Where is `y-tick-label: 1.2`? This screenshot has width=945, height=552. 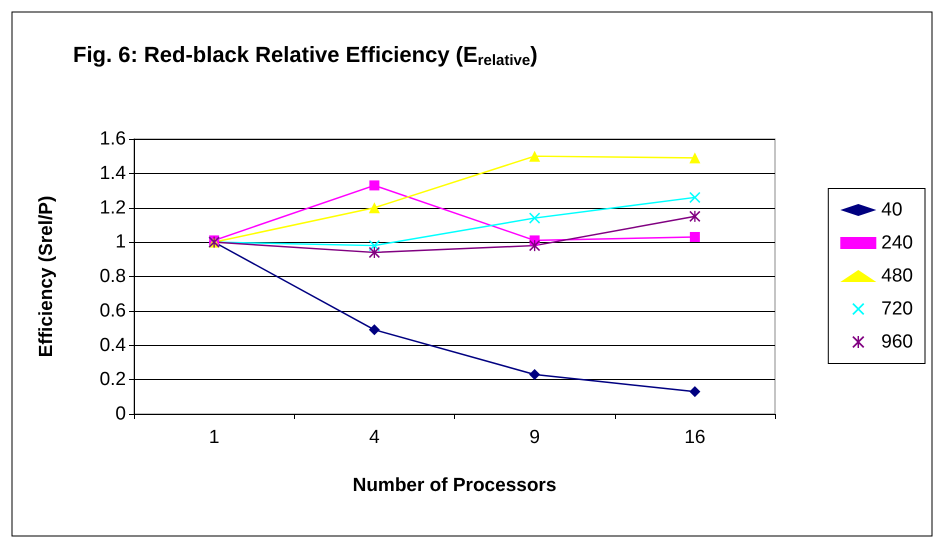
y-tick-label: 1.2 is located at coordinates (113, 207).